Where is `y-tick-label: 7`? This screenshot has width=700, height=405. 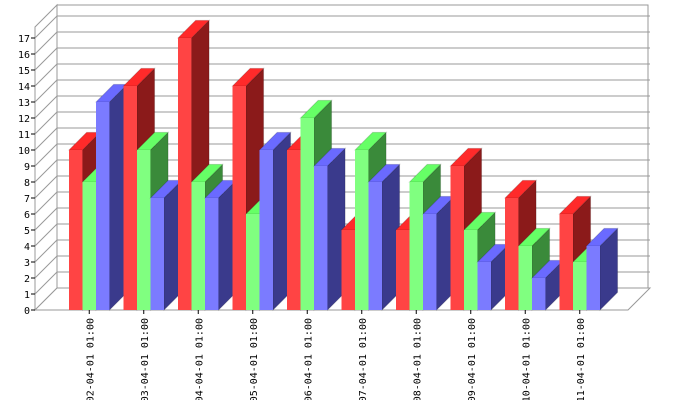 y-tick-label: 7 is located at coordinates (27, 199).